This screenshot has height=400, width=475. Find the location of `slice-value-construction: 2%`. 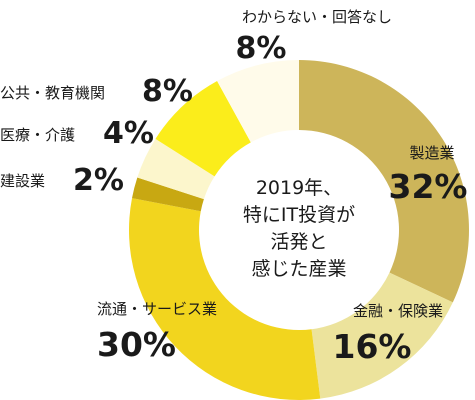

slice-value-construction: 2% is located at coordinates (98, 180).